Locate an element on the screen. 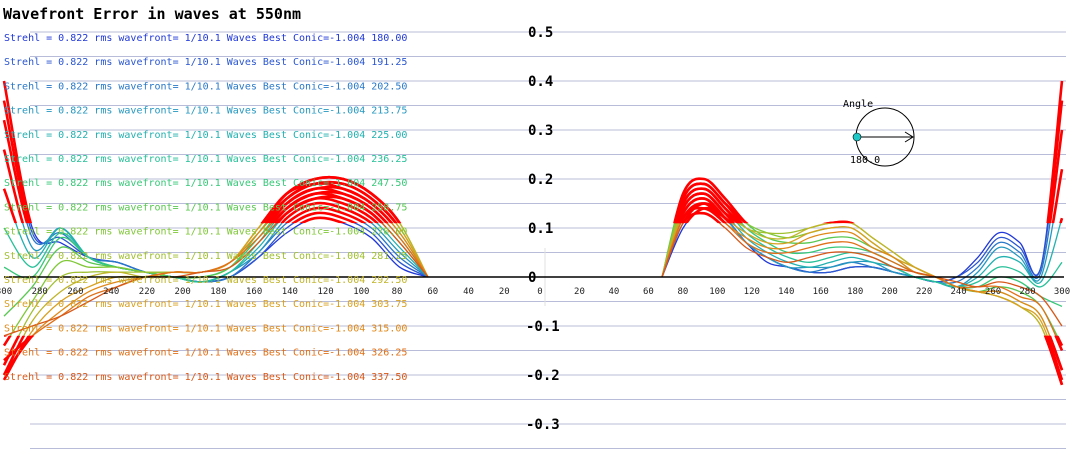 The width and height of the screenshot is (1071, 455). angle-marker-dot is located at coordinates (857, 137).